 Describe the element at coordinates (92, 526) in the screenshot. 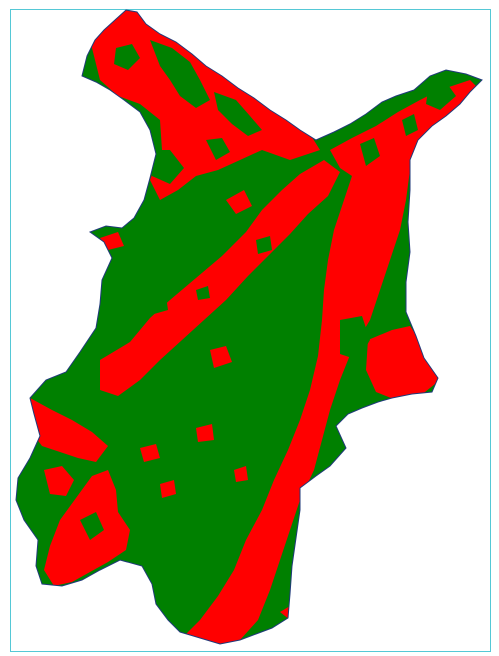

I see `green-patch-southwest` at that location.